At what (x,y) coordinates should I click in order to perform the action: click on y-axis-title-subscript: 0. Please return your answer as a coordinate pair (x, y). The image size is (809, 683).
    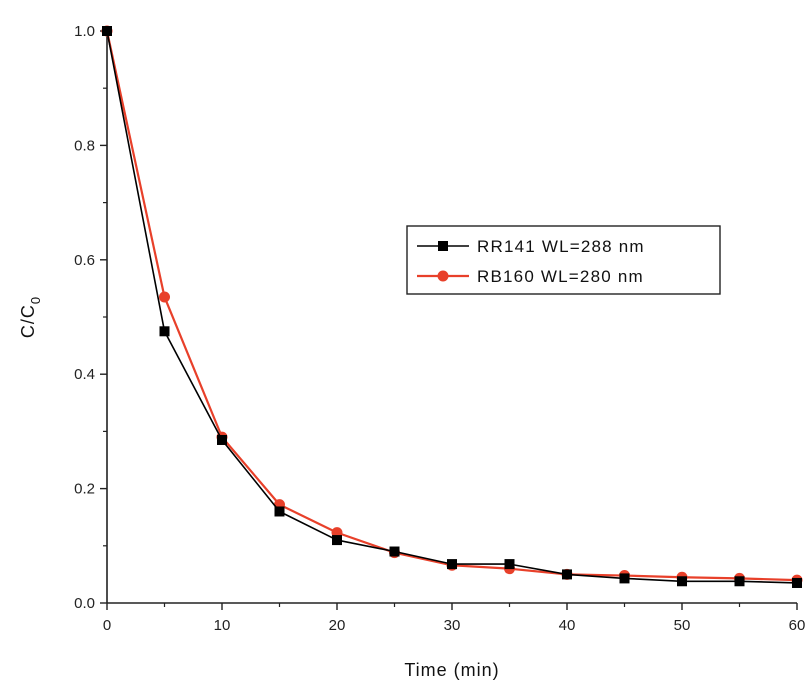
    Looking at the image, I should click on (35, 300).